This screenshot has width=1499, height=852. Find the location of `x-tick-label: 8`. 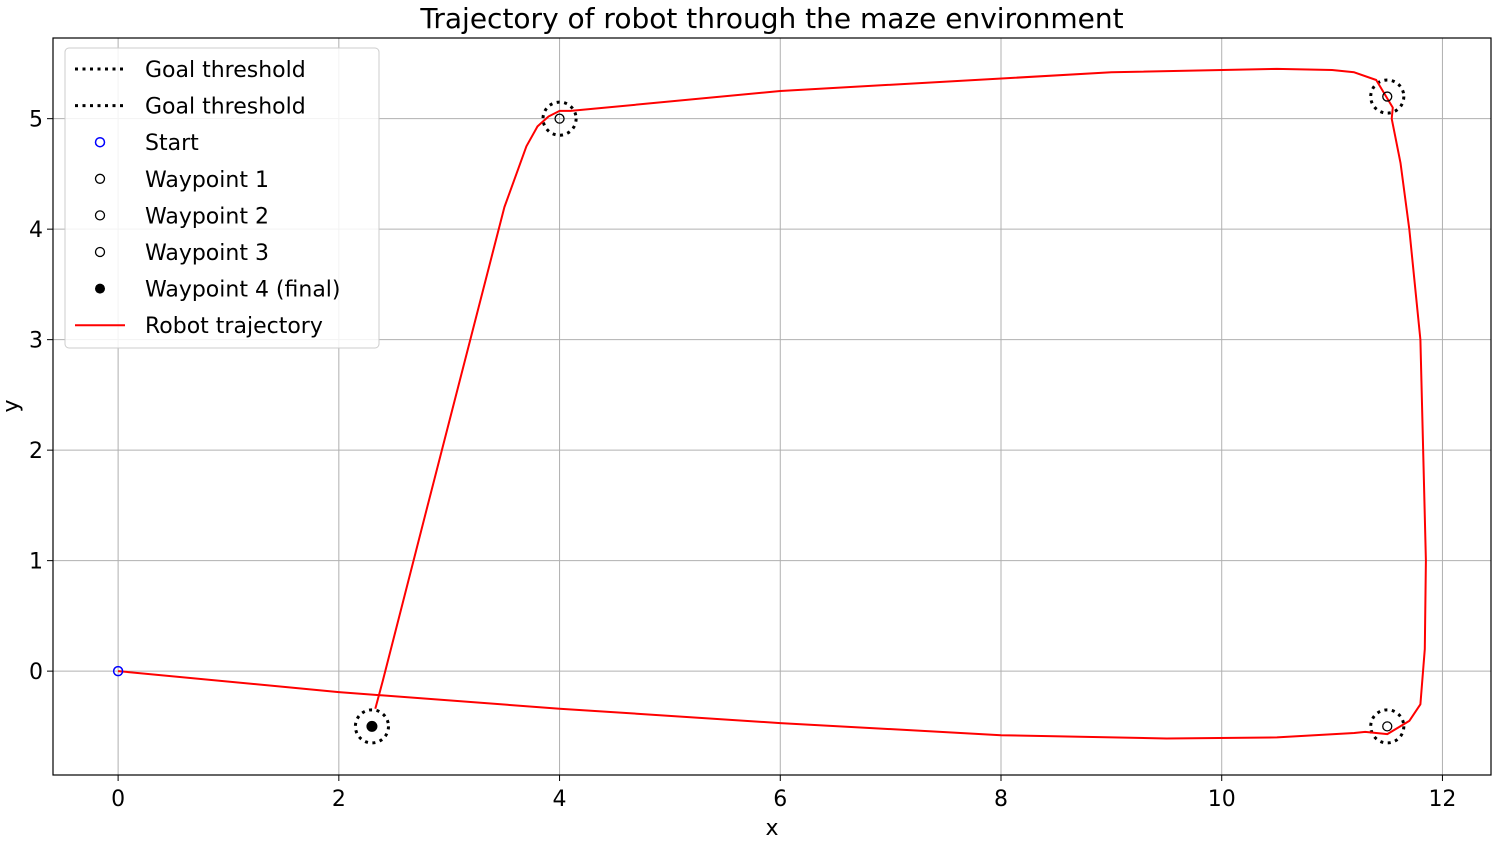

x-tick-label: 8 is located at coordinates (1001, 799).